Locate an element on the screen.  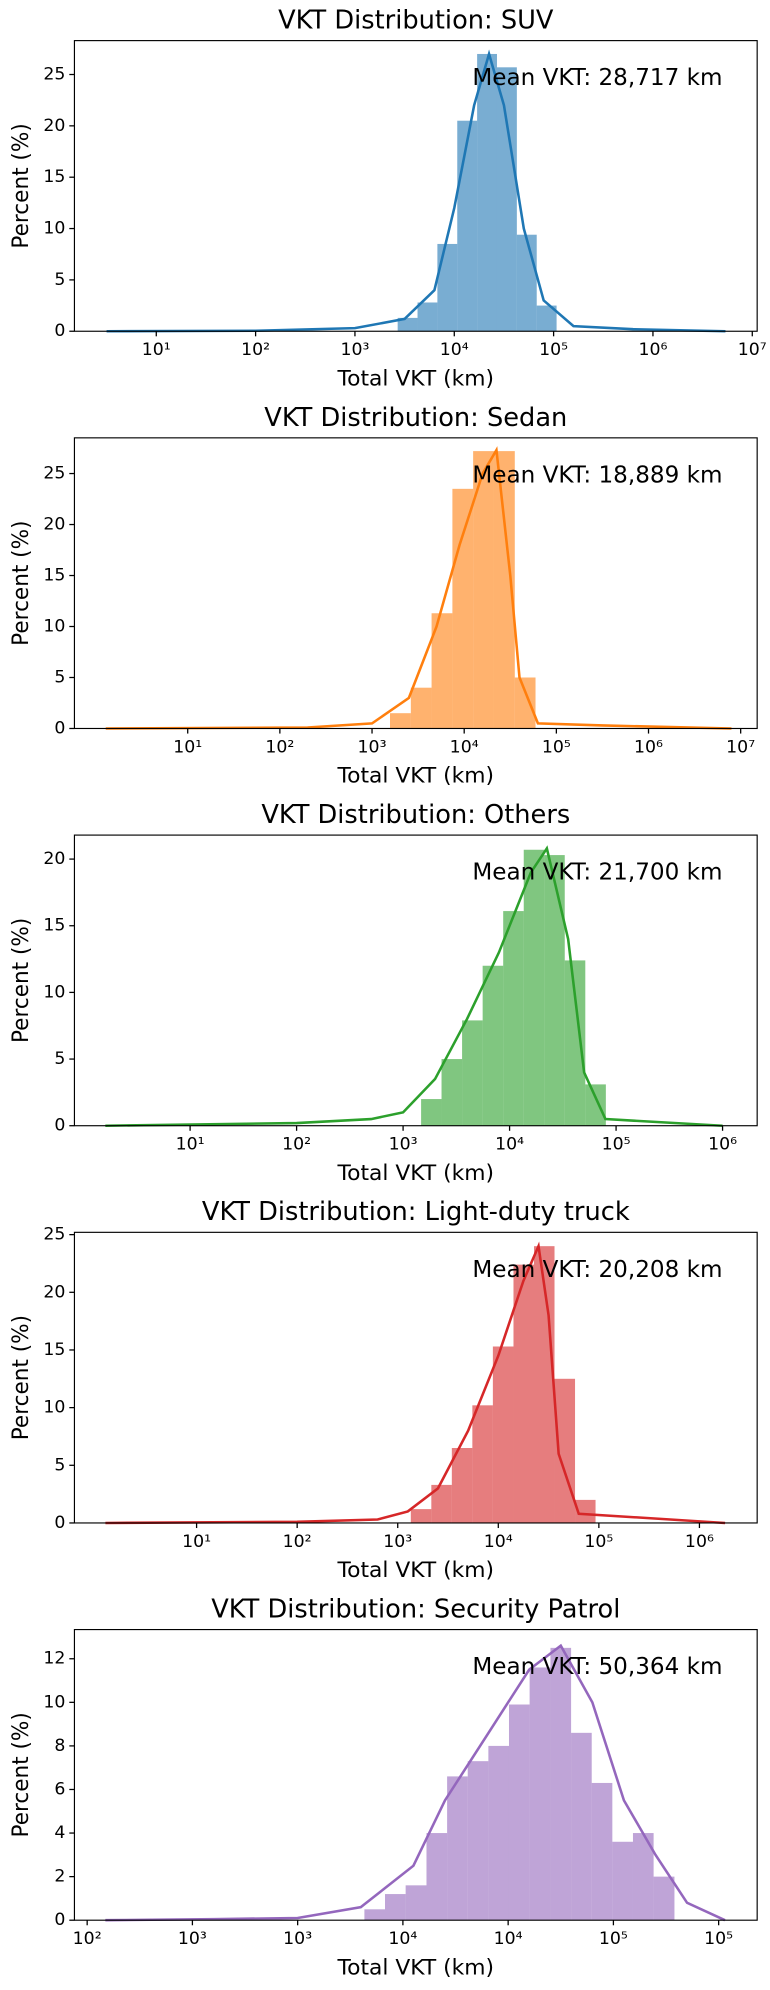
subplot-title: VKT Distribution: SUV is located at coordinates (416, 21).